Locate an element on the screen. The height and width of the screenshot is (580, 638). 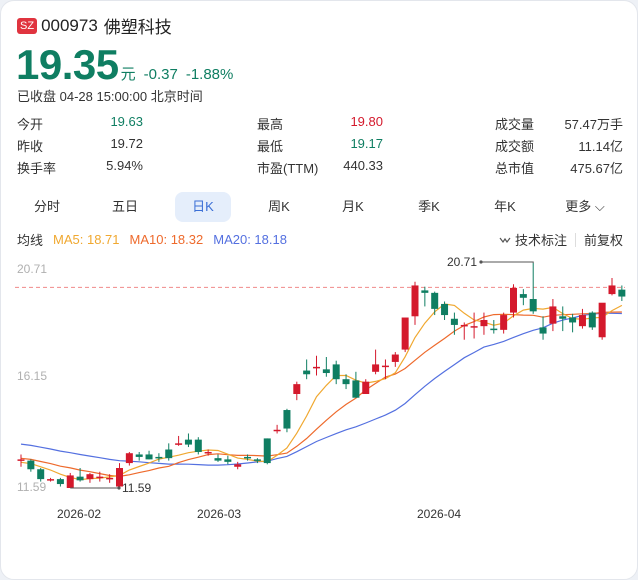
price-unit: 元 is located at coordinates (128, 74).